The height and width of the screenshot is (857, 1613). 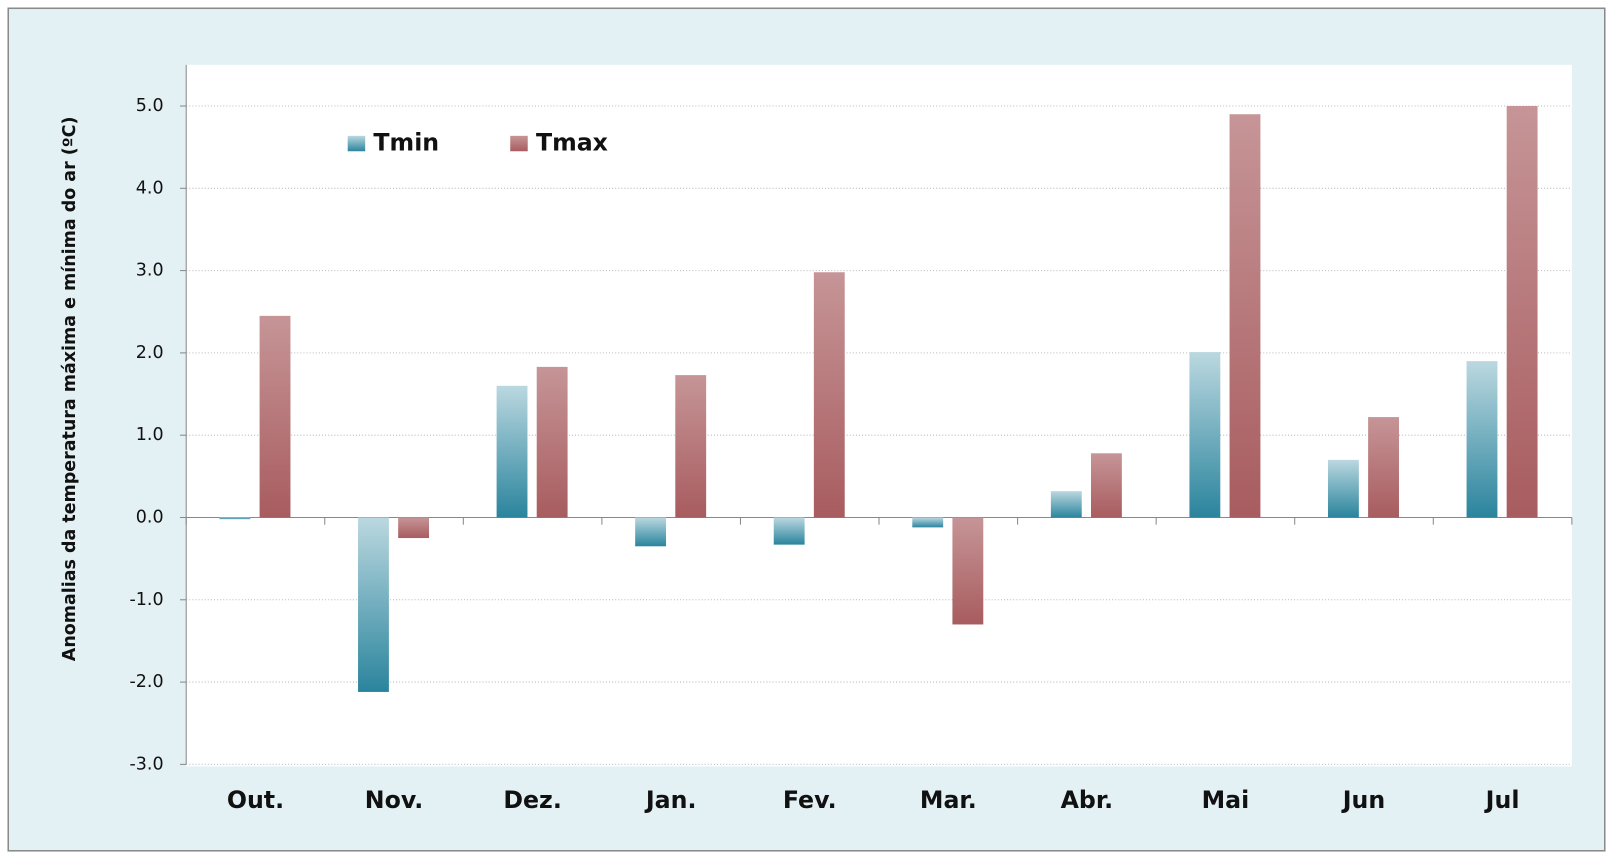 I want to click on x-tick-label: Out., so click(x=255, y=800).